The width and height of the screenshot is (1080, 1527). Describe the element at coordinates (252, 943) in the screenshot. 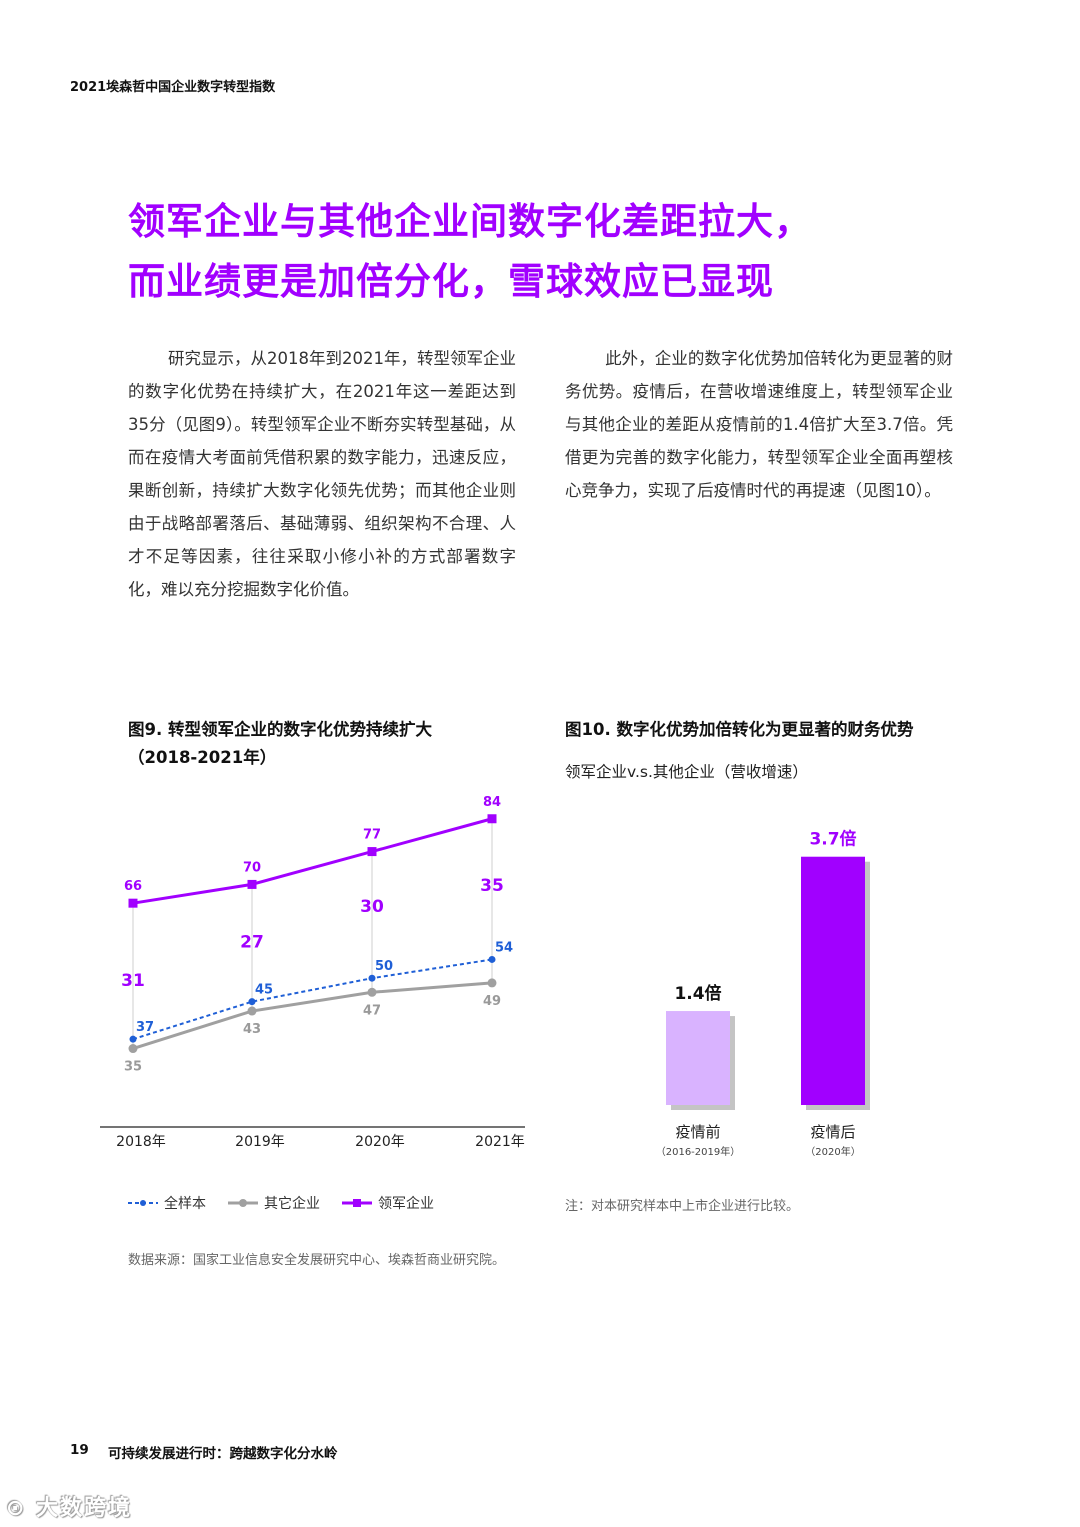

I see `gap-label: 27` at that location.